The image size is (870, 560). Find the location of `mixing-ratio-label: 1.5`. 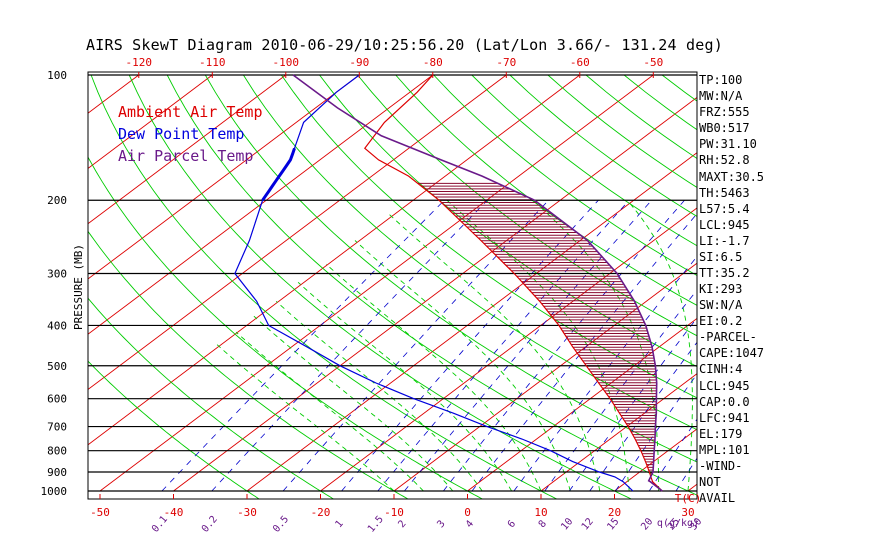

mixing-ratio-label: 1.5 is located at coordinates (376, 524).